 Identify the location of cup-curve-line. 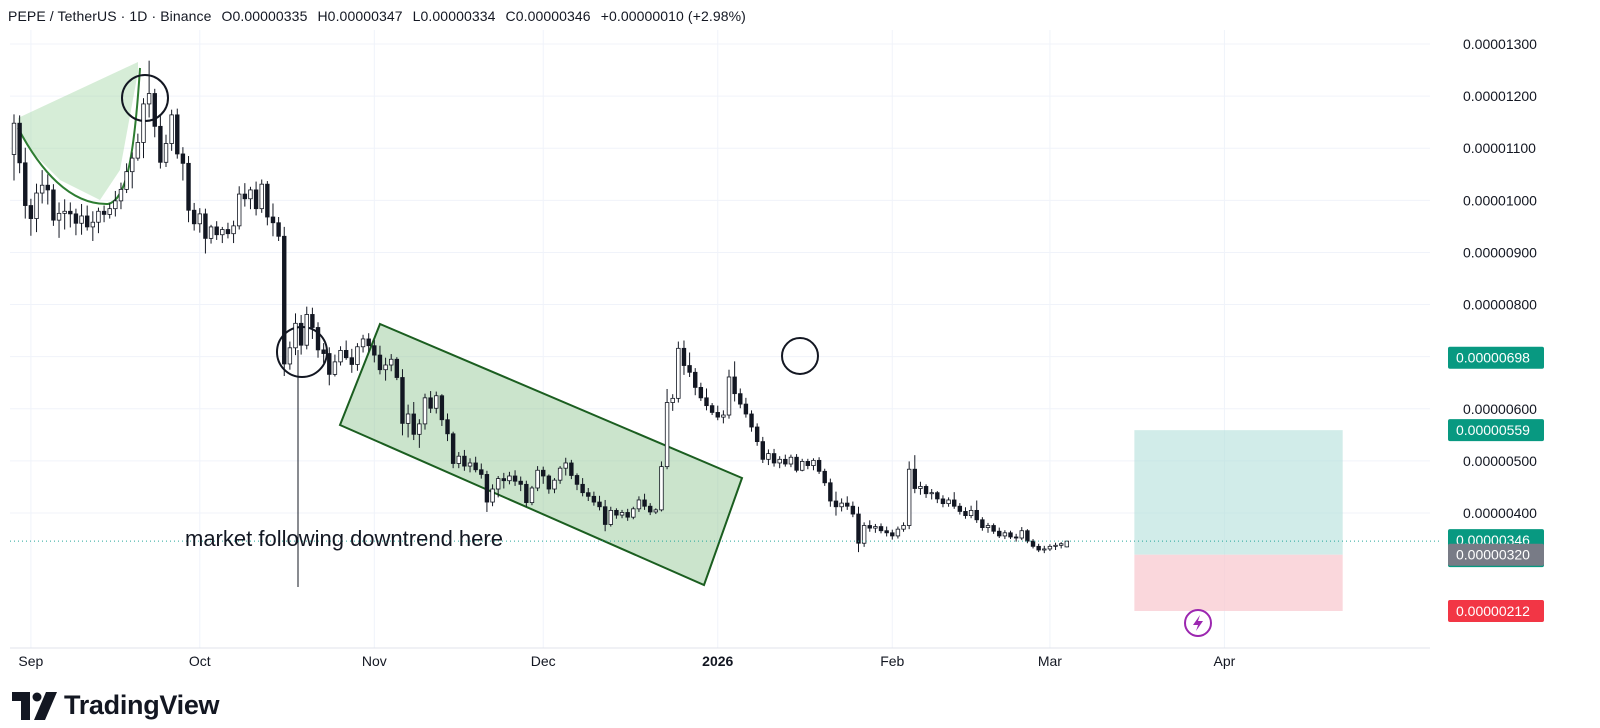
(79, 136).